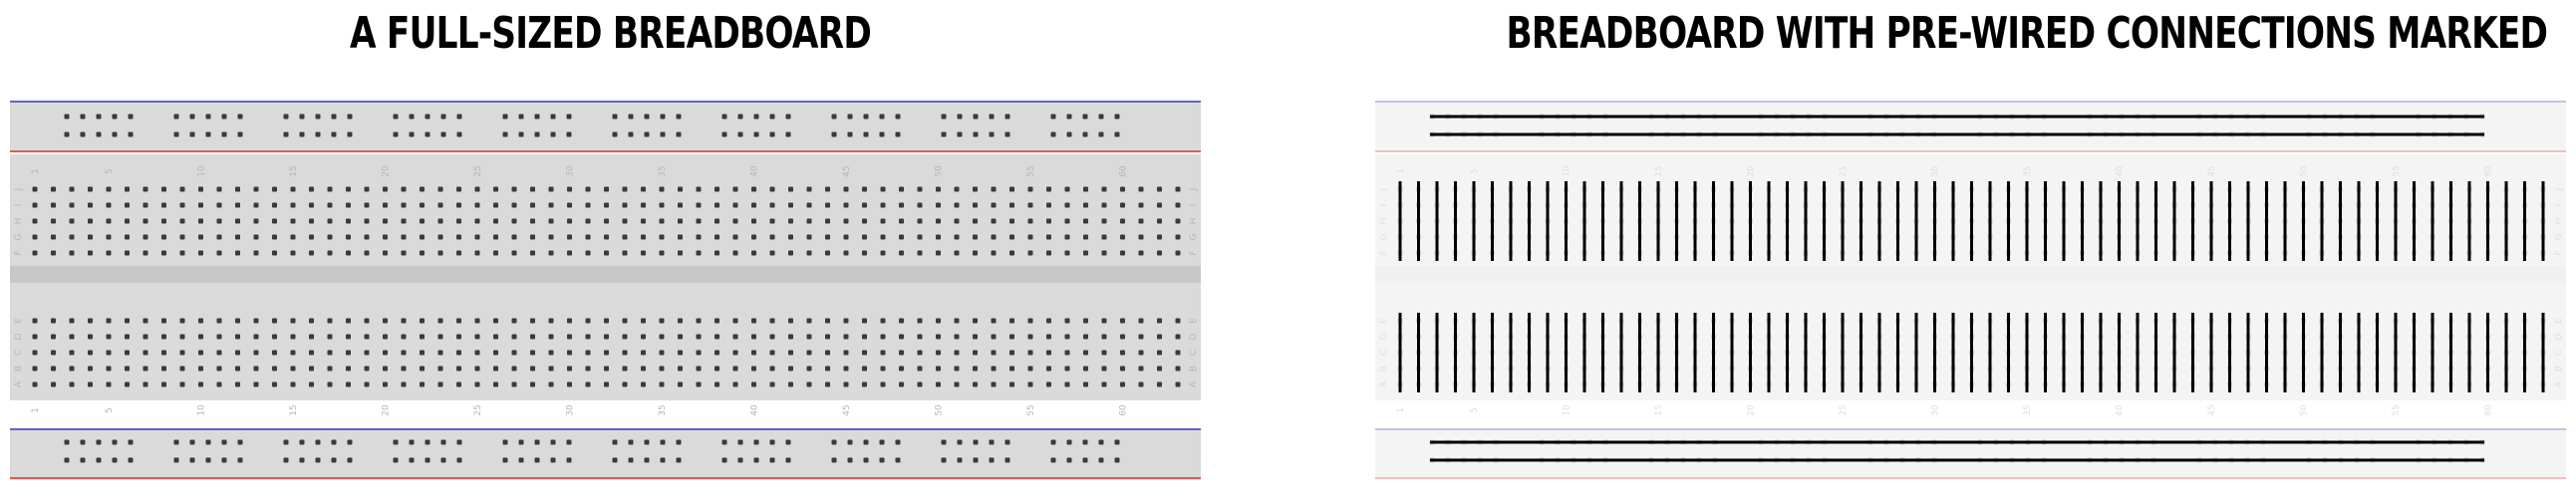 This screenshot has height=499, width=2576. Describe the element at coordinates (847, 409) in the screenshot. I see `column-label-bottom: 45` at that location.